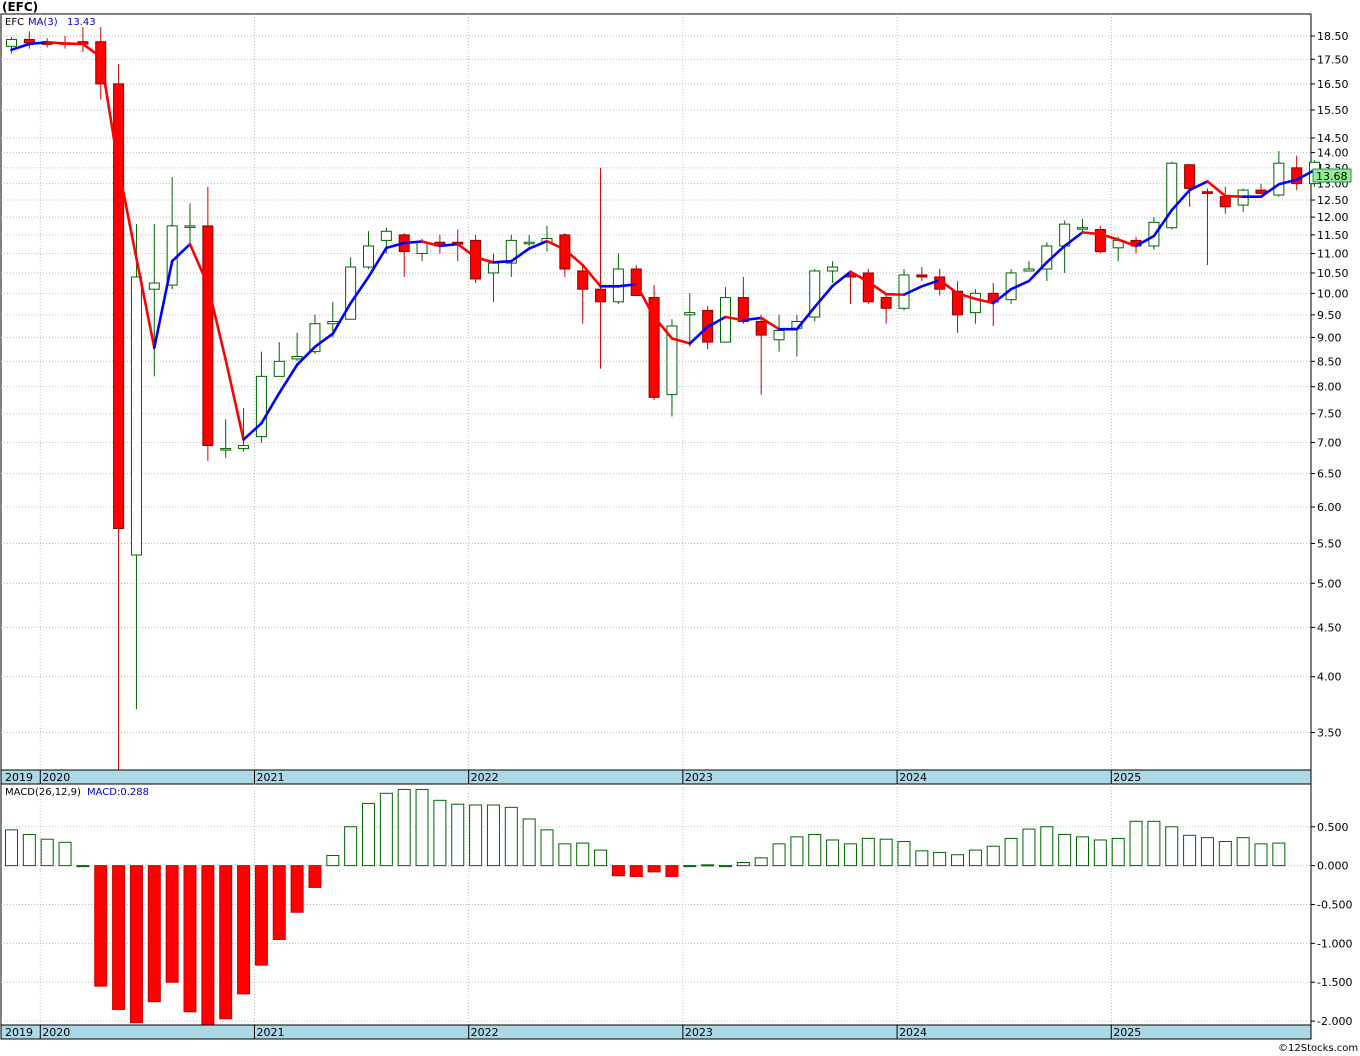 Image resolution: width=1360 pixels, height=1056 pixels. Describe the element at coordinates (913, 777) in the screenshot. I see `year-label: 2024` at that location.